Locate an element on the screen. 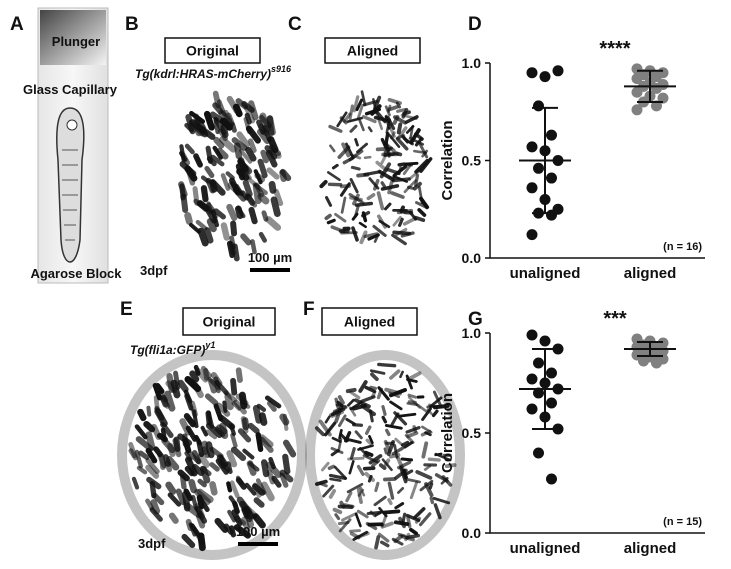  transgene-label: Tg(kdrl:HRAS-mCherry)s916 is located at coordinates (213, 72).